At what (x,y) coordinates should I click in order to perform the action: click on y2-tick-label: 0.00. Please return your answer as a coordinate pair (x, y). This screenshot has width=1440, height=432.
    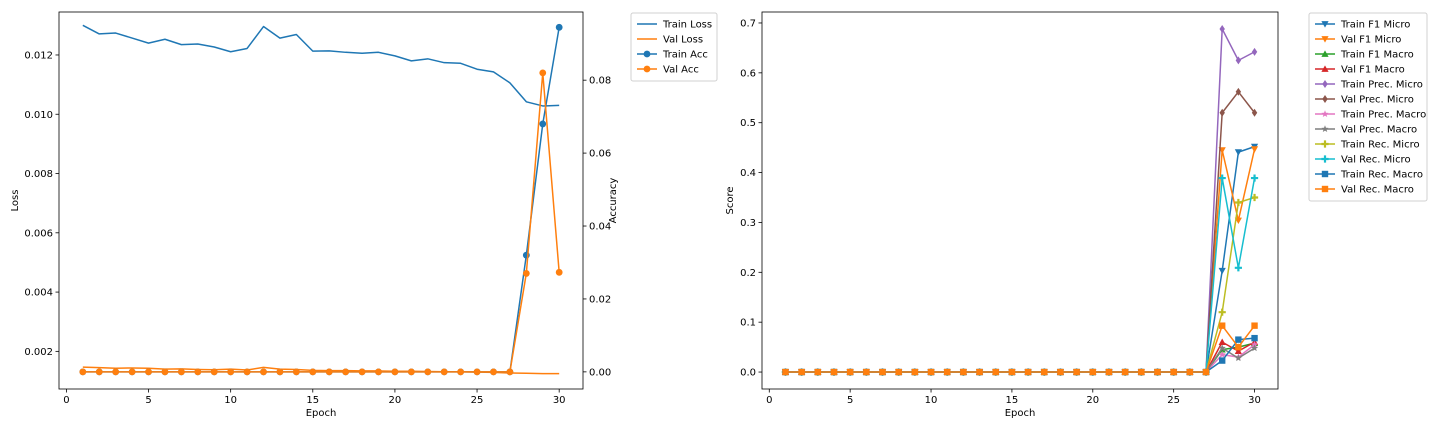
    Looking at the image, I should click on (600, 372).